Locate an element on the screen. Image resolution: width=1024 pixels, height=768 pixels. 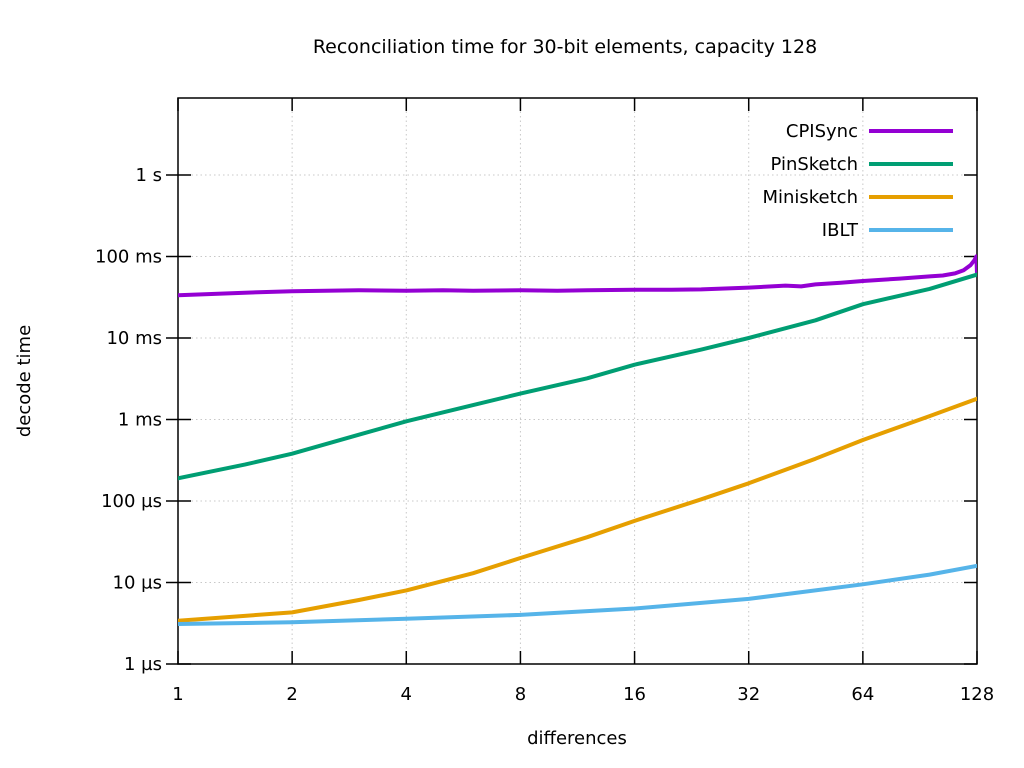
legend: CPISync PinSketch Minisketch IBLT is located at coordinates (857, 181).